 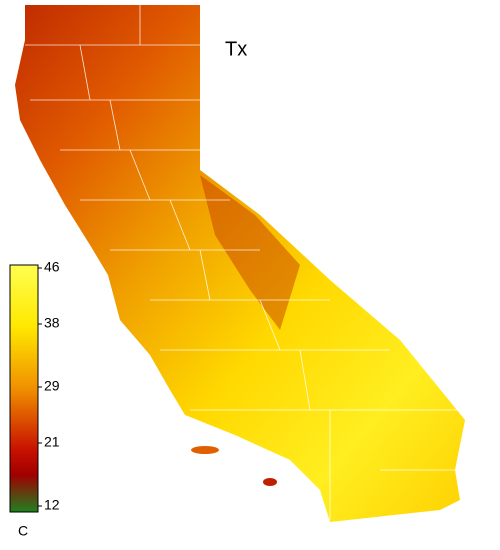 I want to click on colorbar: 46 38 29 21 12, so click(x=34, y=386).